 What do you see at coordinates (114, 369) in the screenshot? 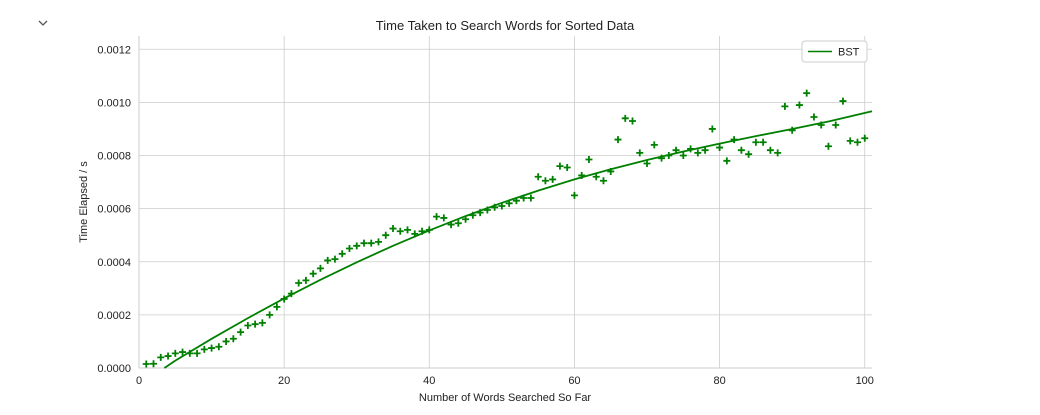
I see `y-tick-label: 0.0000` at bounding box center [114, 369].